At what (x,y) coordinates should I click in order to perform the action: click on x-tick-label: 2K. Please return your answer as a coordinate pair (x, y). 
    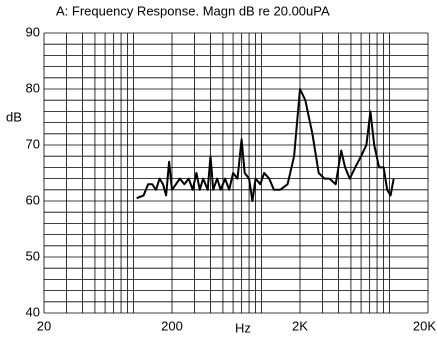
    Looking at the image, I should click on (300, 325).